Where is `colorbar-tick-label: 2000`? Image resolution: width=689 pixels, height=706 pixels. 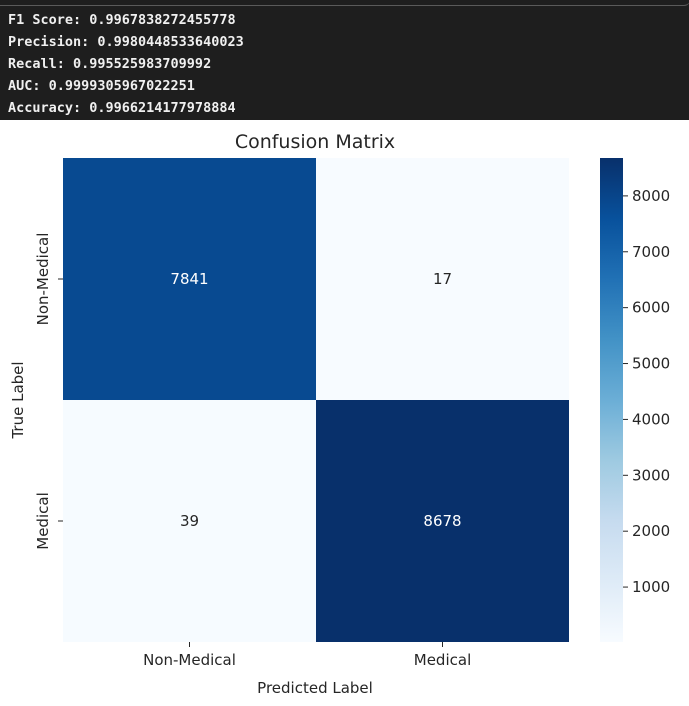 colorbar-tick-label: 2000 is located at coordinates (651, 531).